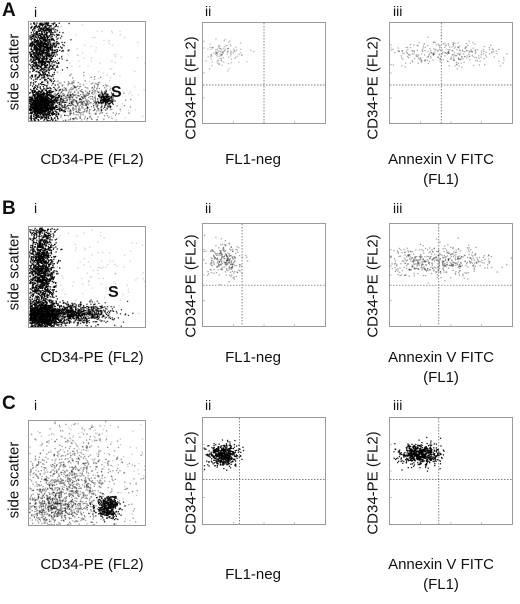 The width and height of the screenshot is (520, 604). What do you see at coordinates (441, 367) in the screenshot?
I see `xlabel-b-iii: Annexin V FITC (FL1)` at bounding box center [441, 367].